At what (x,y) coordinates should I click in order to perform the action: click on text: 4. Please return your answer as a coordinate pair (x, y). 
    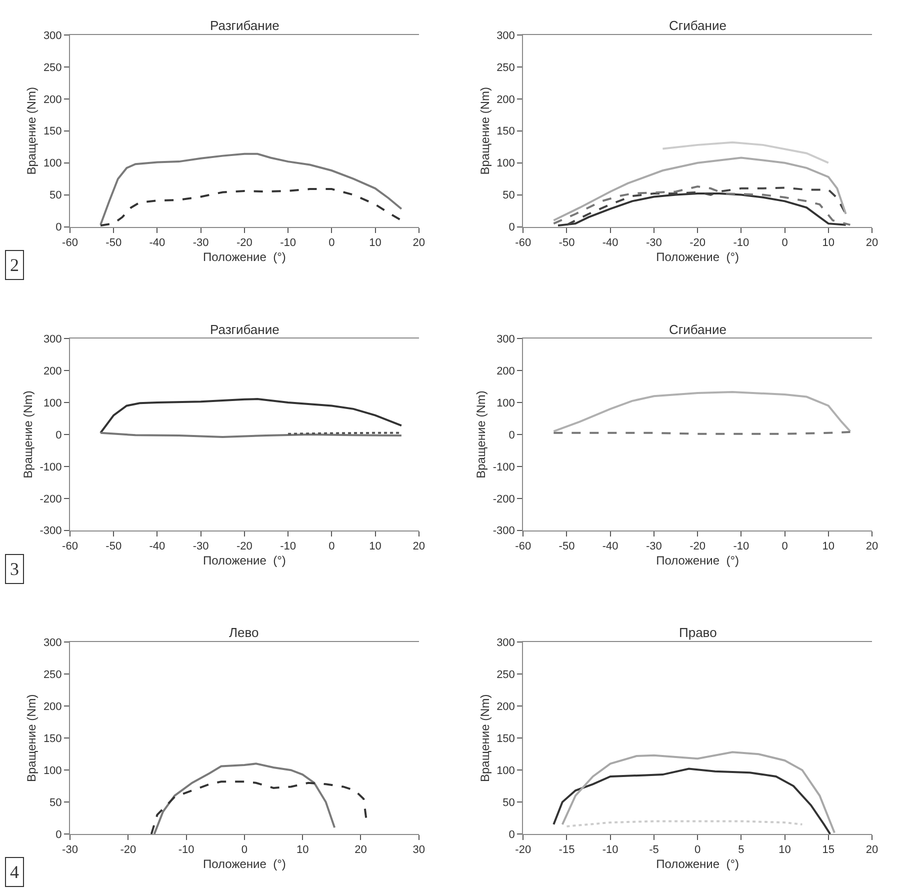
    Looking at the image, I should click on (14, 872).